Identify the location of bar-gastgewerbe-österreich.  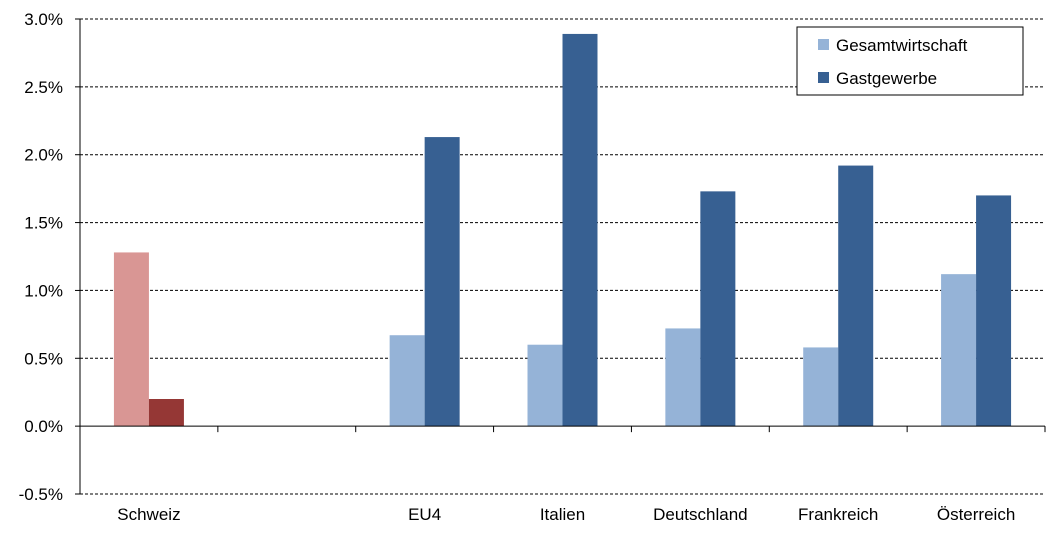
(994, 311).